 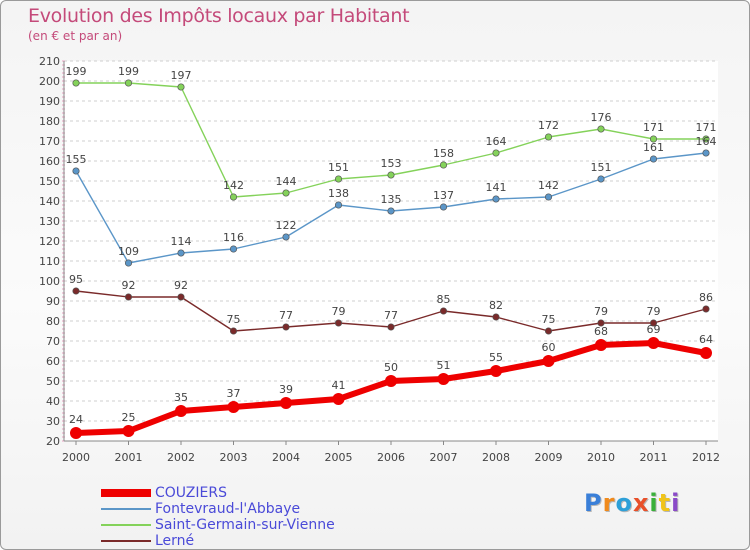 I want to click on data-label: 95, so click(x=76, y=279).